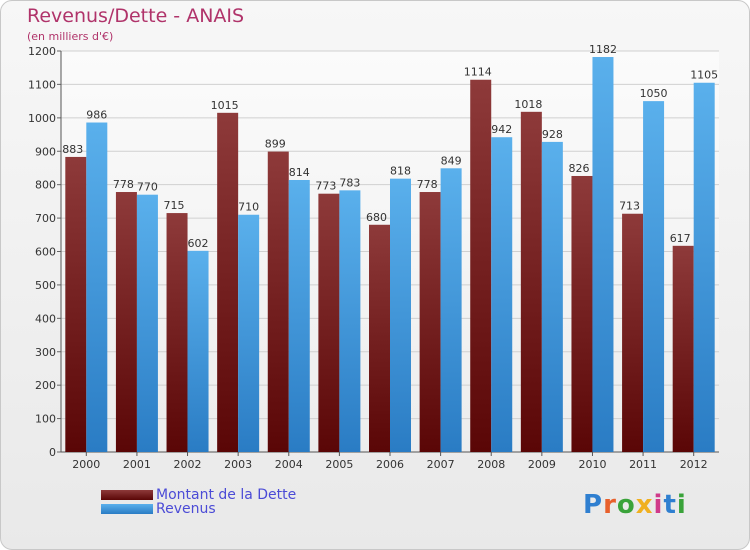  Describe the element at coordinates (329, 323) in the screenshot. I see `bar-dette-2005` at that location.